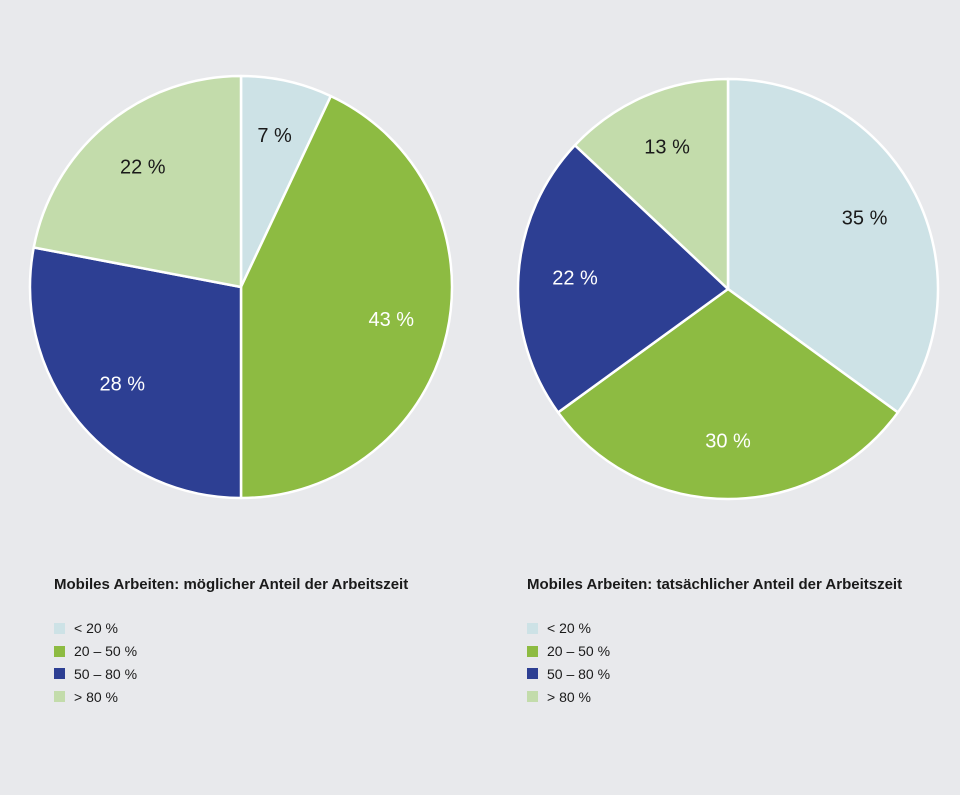 This screenshot has height=795, width=960. I want to click on slice-value-label-gt80: 13 %, so click(667, 148).